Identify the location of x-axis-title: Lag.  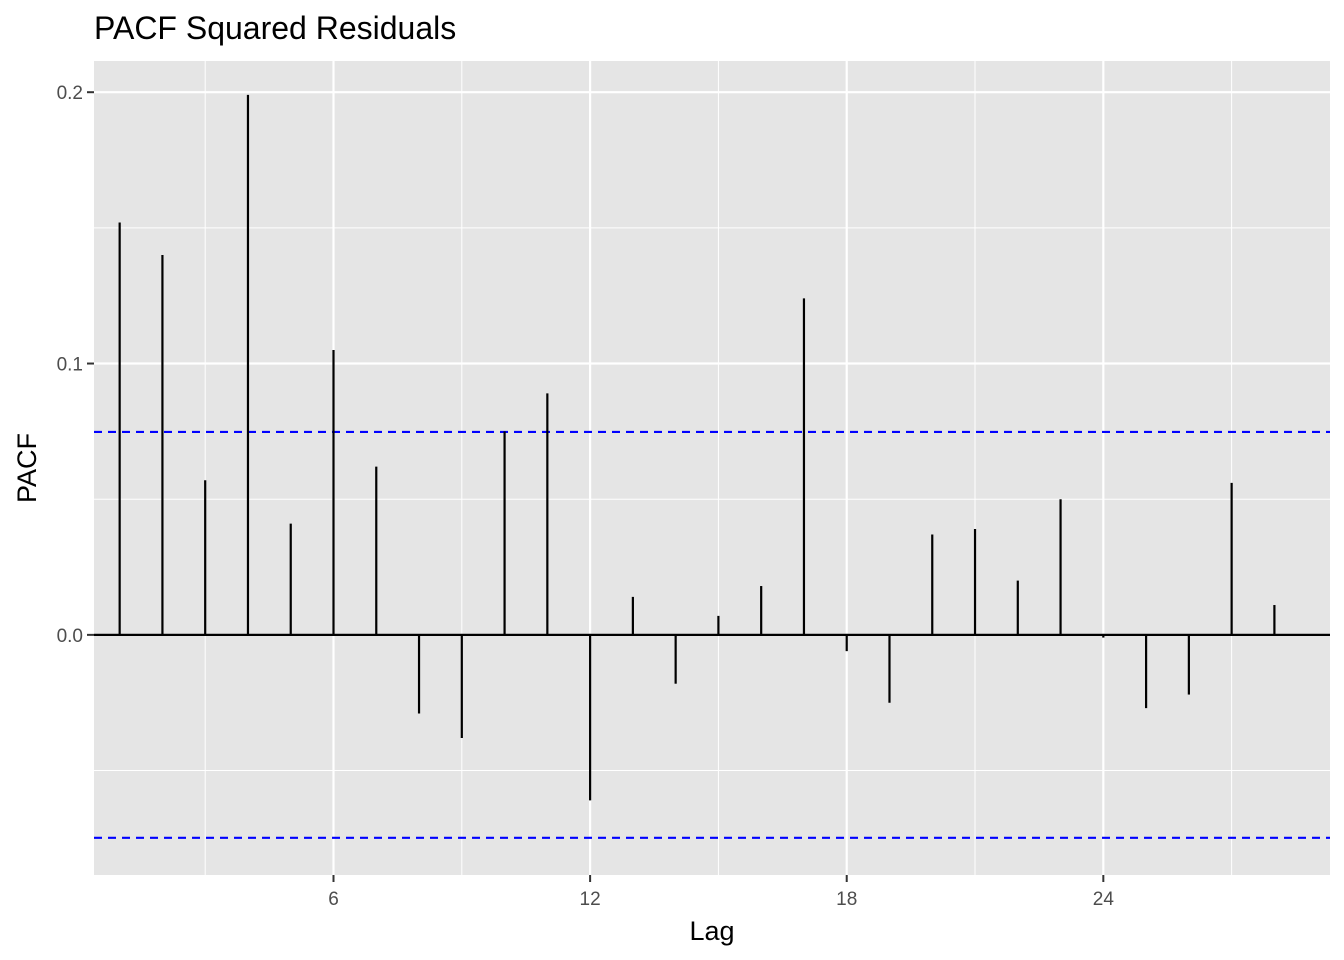
(711, 931).